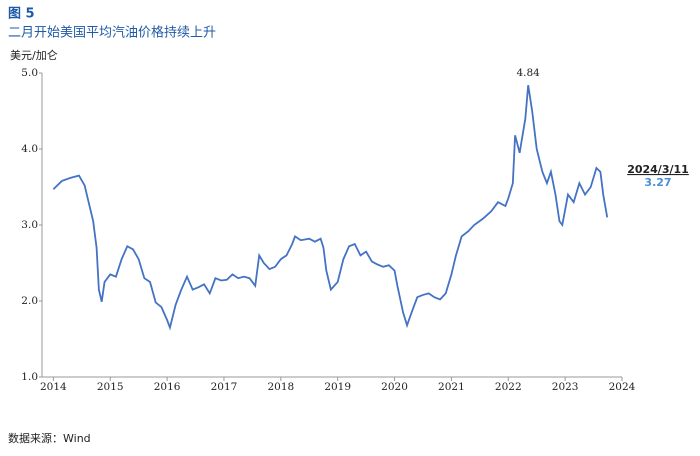  Describe the element at coordinates (622, 387) in the screenshot. I see `x-tick-label: 2024` at that location.